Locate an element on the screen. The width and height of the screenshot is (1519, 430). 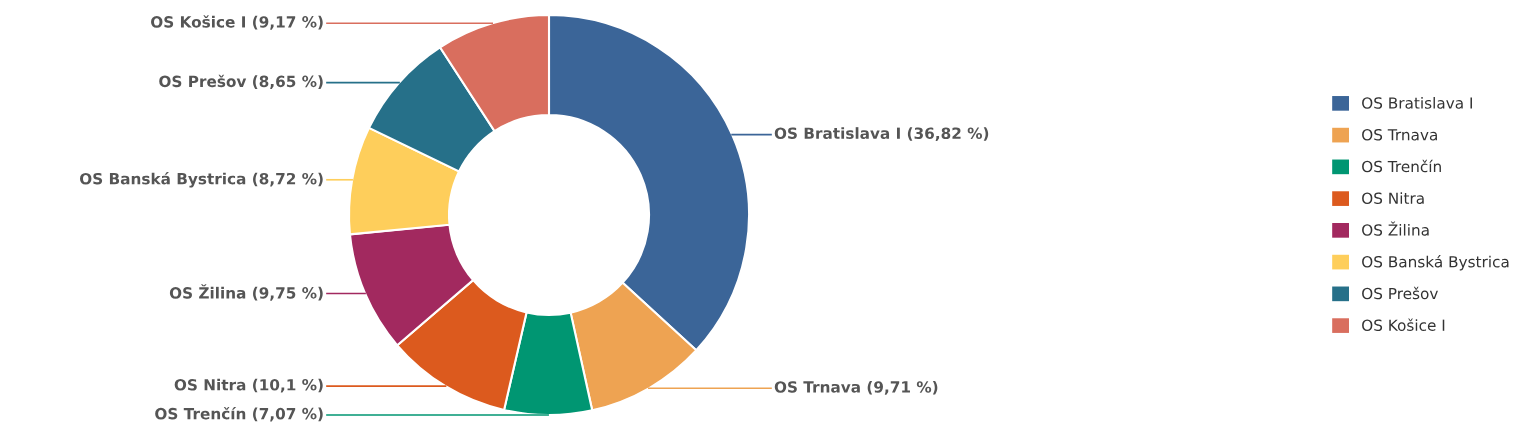
data-label: OS Trenčín (7,07 %) is located at coordinates (239, 414).